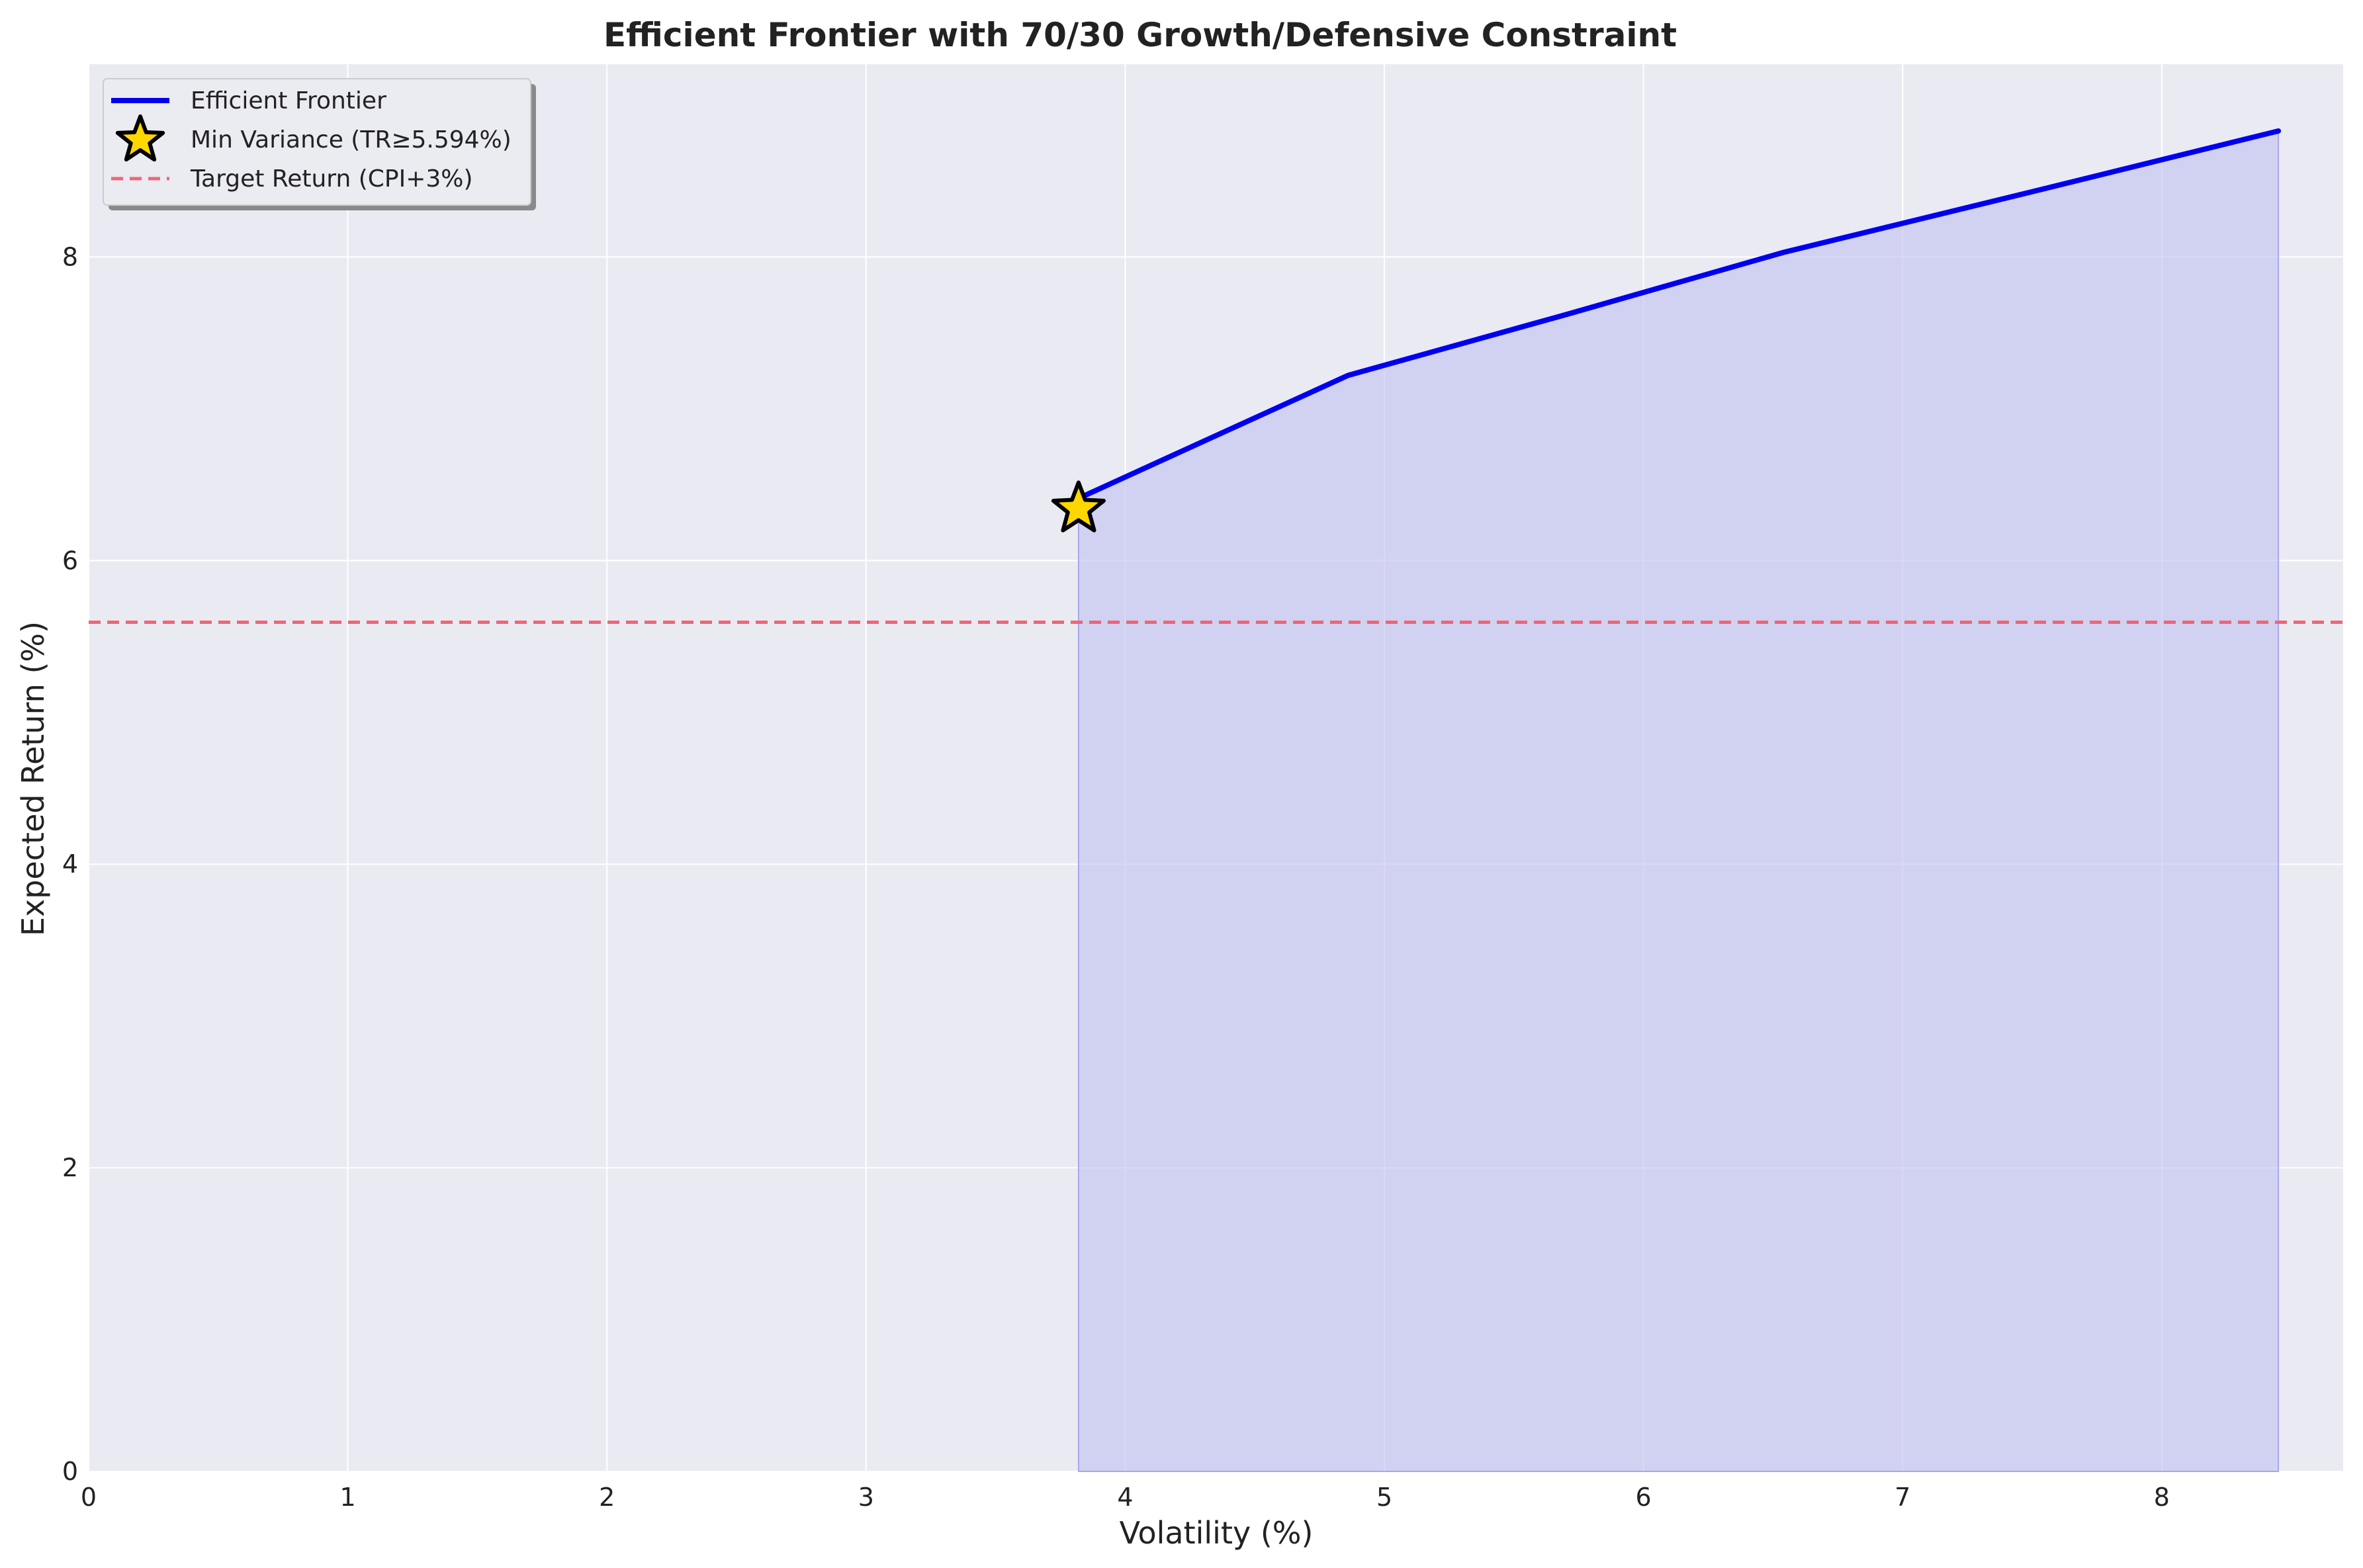 This screenshot has width=2363, height=1568. What do you see at coordinates (70, 1472) in the screenshot?
I see `y-tick-label: 0` at bounding box center [70, 1472].